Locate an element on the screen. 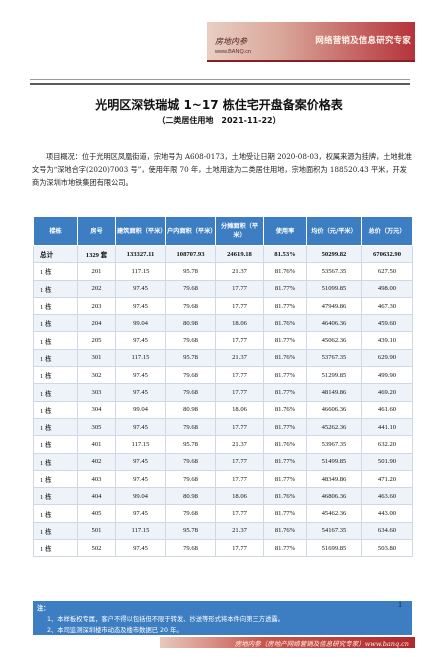  table-cell: 463.60 is located at coordinates (387, 496).